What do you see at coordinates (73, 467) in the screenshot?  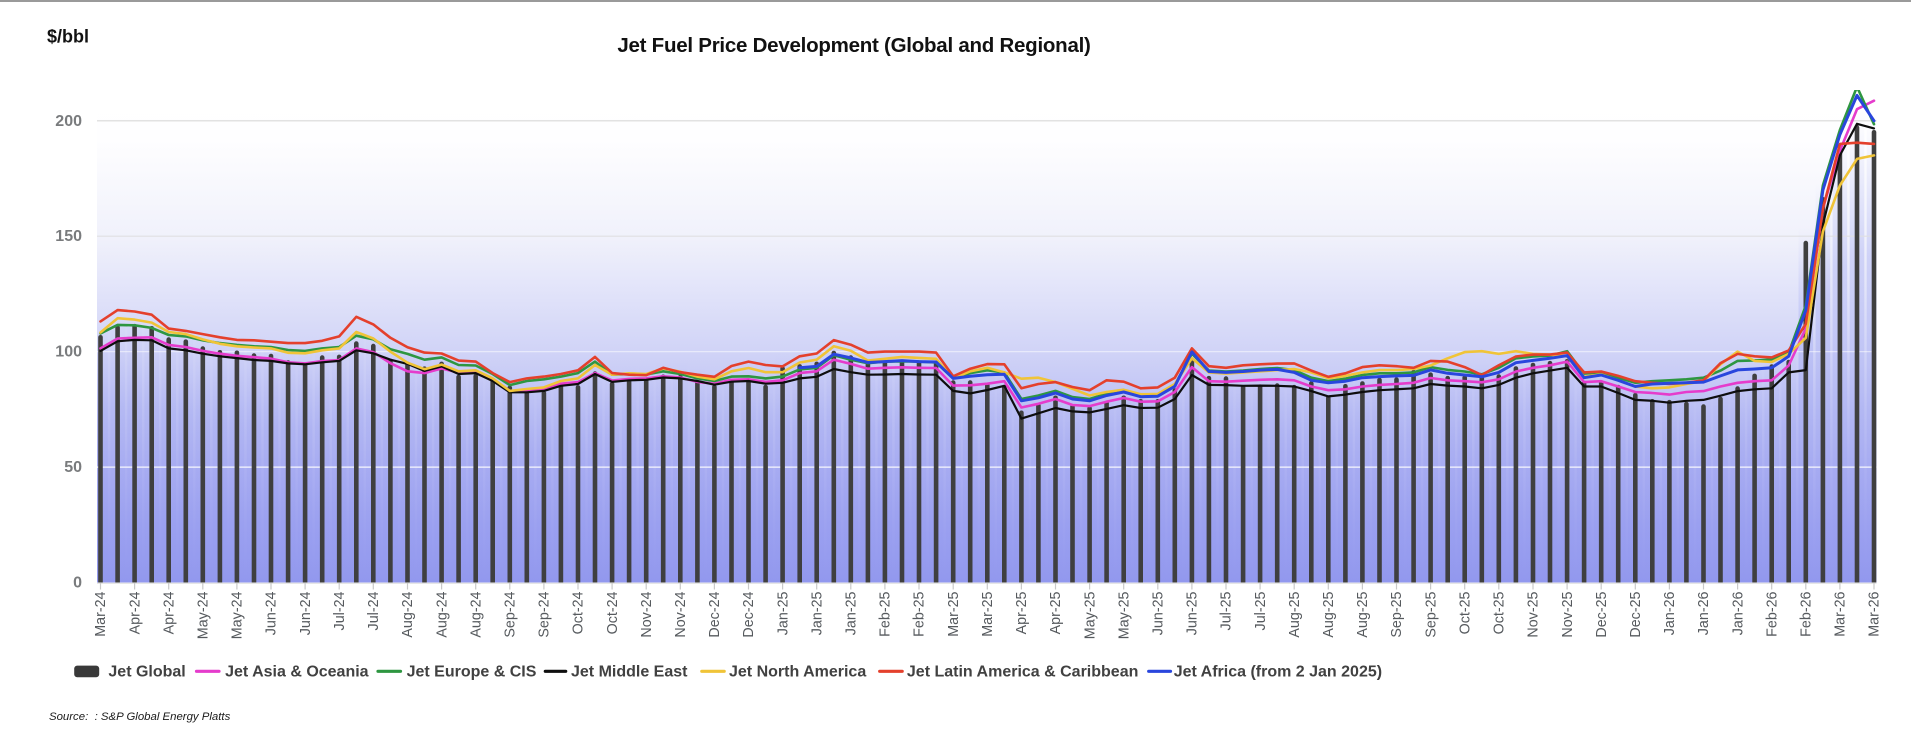 I see `svg-text: 50` at bounding box center [73, 467].